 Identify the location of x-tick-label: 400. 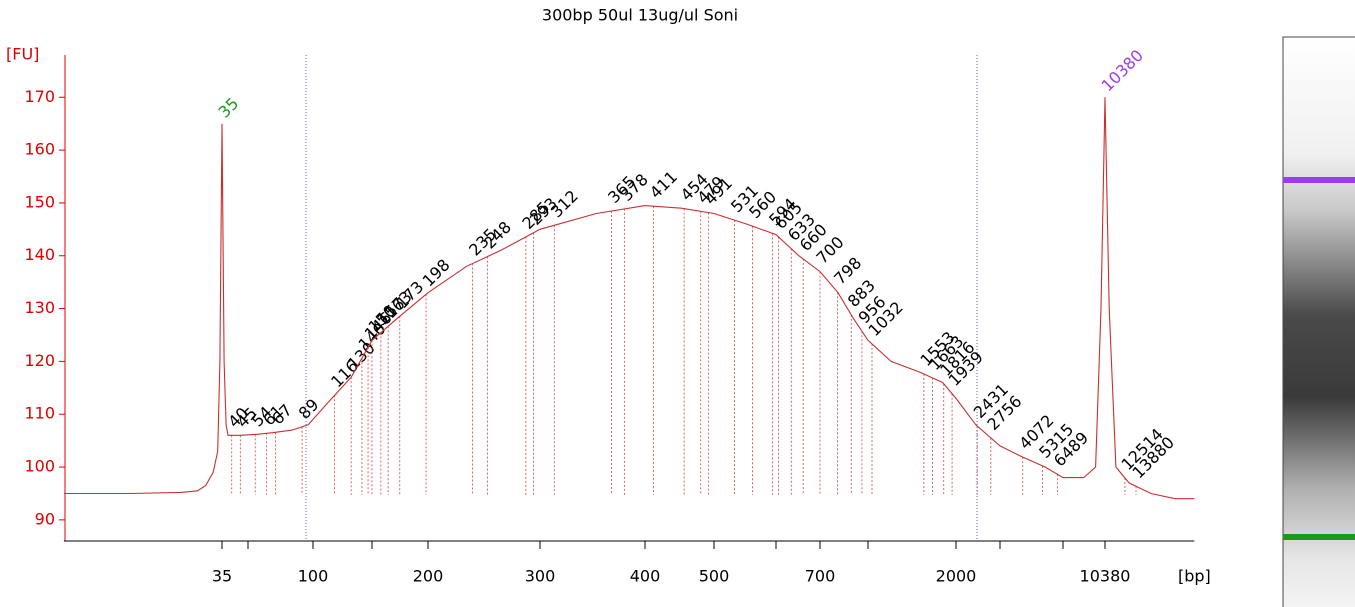
(645, 576).